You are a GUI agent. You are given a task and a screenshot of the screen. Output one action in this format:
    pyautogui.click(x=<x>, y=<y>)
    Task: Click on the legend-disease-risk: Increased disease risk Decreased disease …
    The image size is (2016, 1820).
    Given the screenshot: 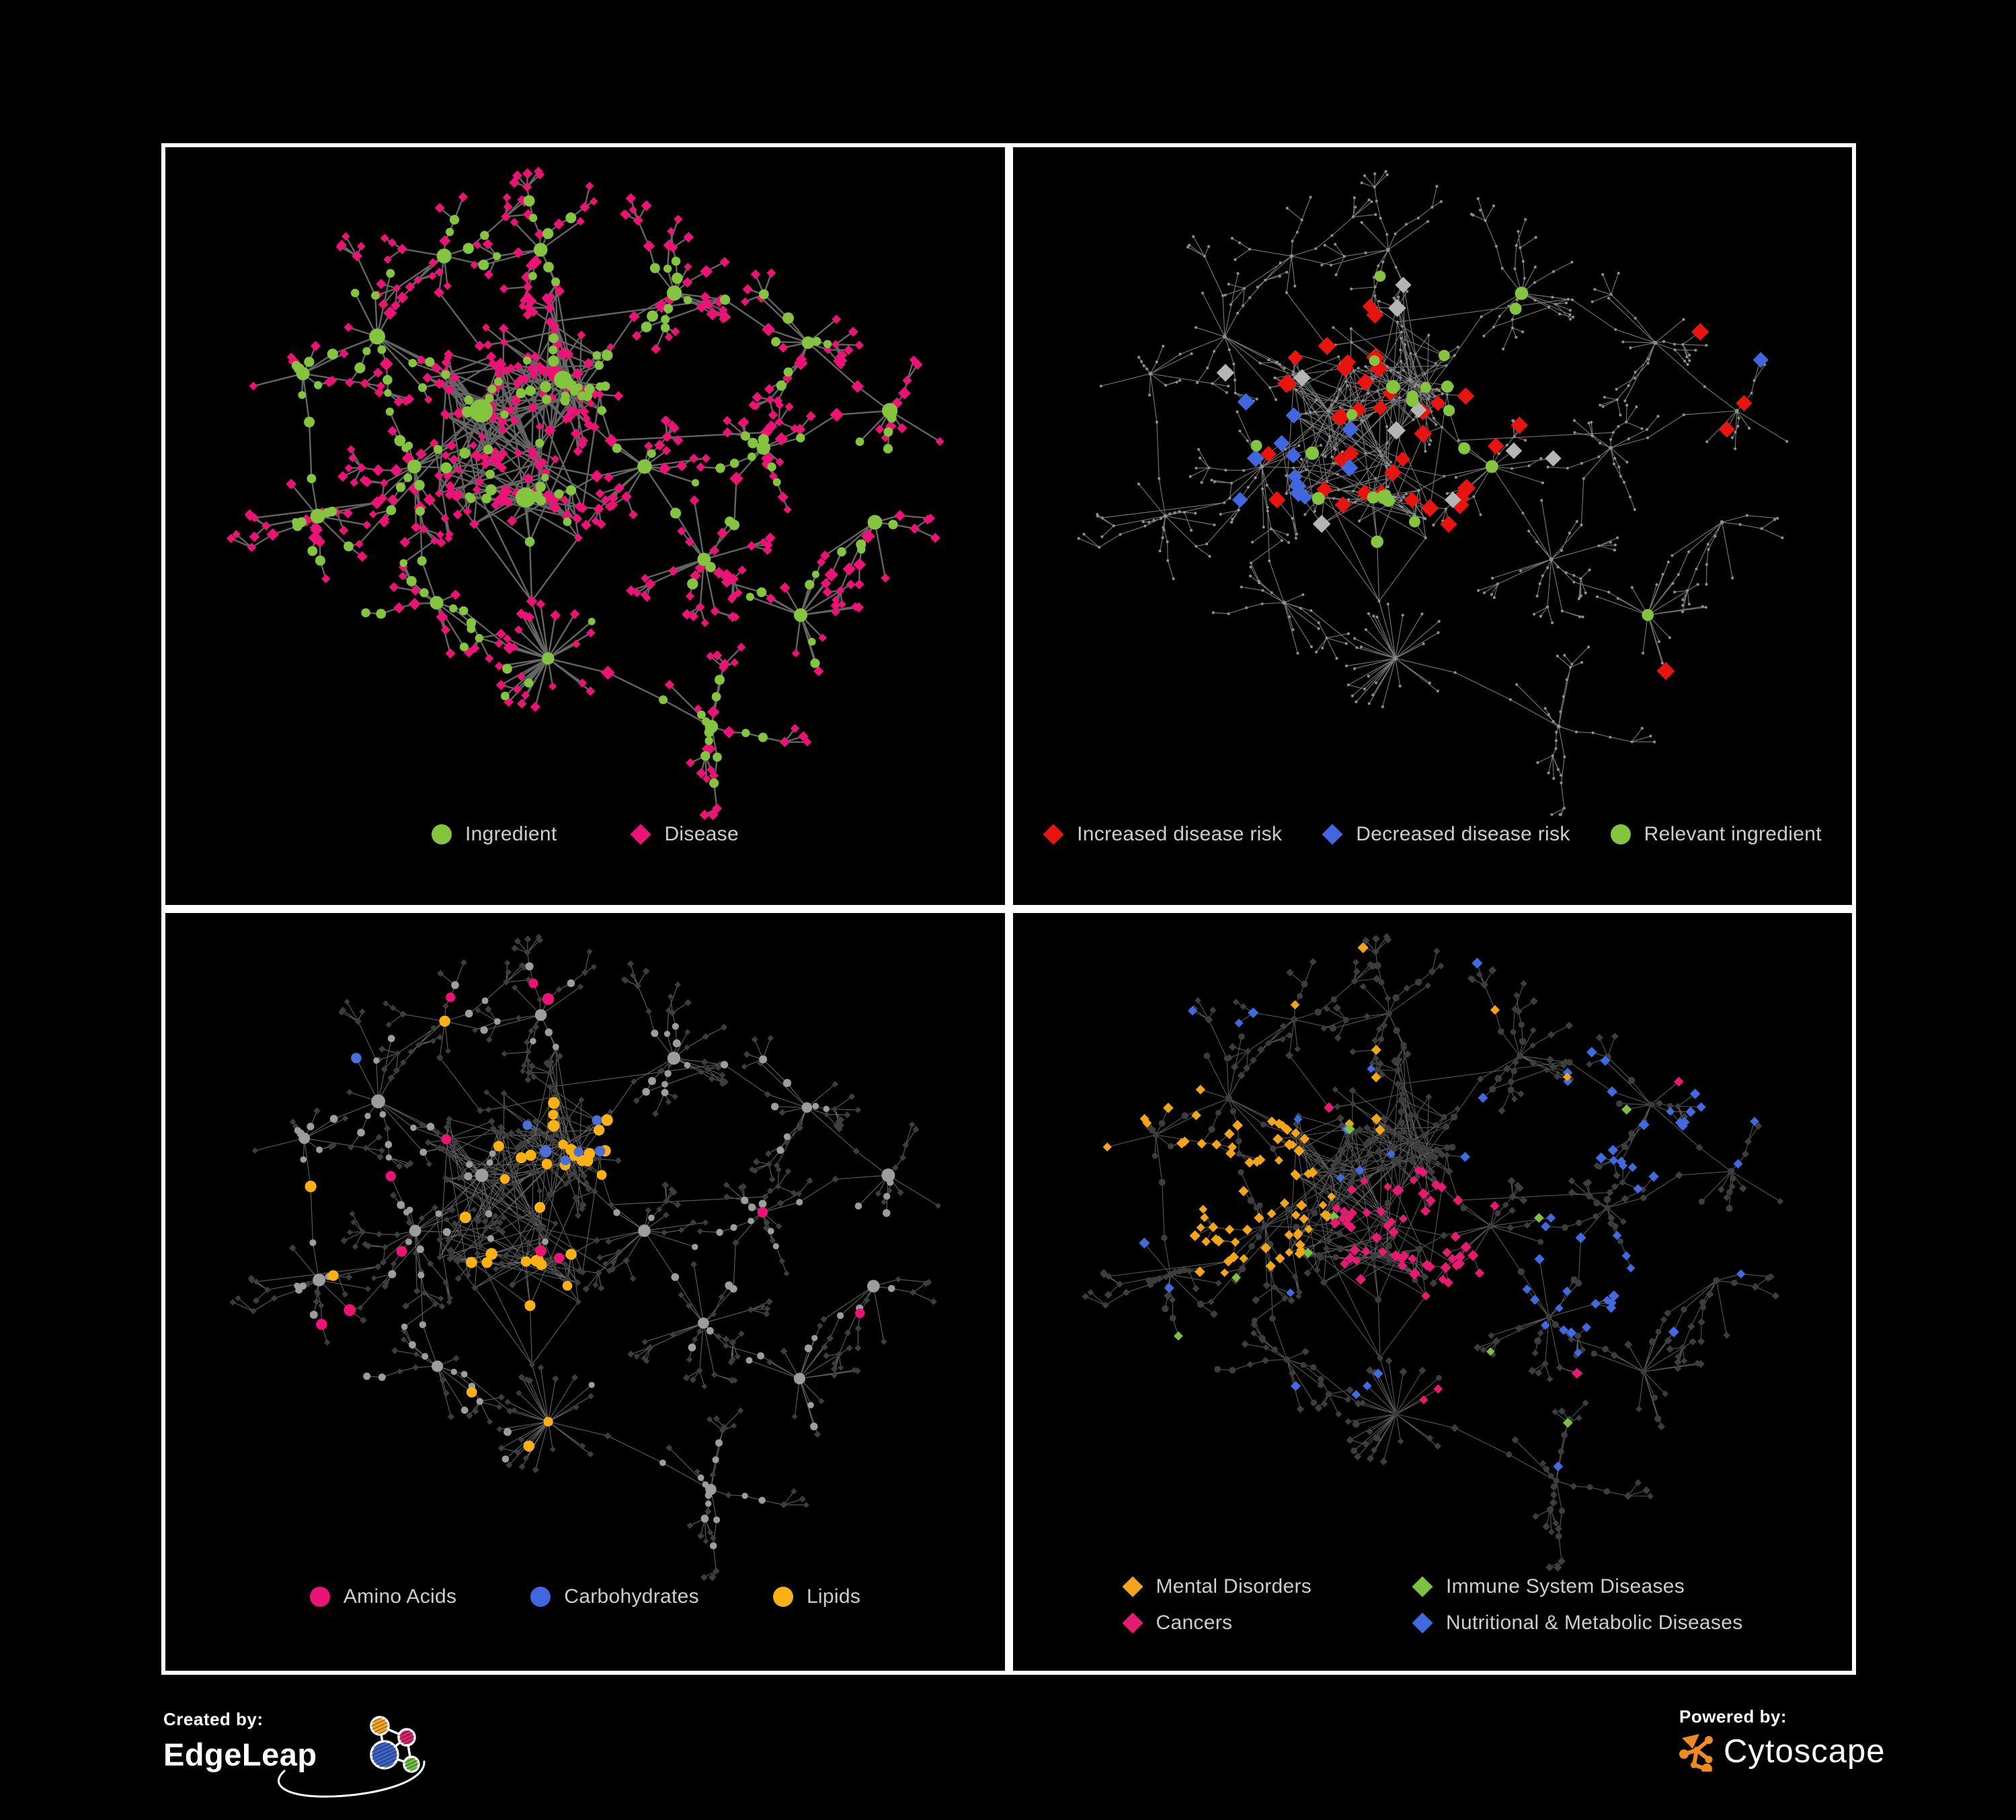 What is the action you would take?
    pyautogui.click(x=1432, y=834)
    